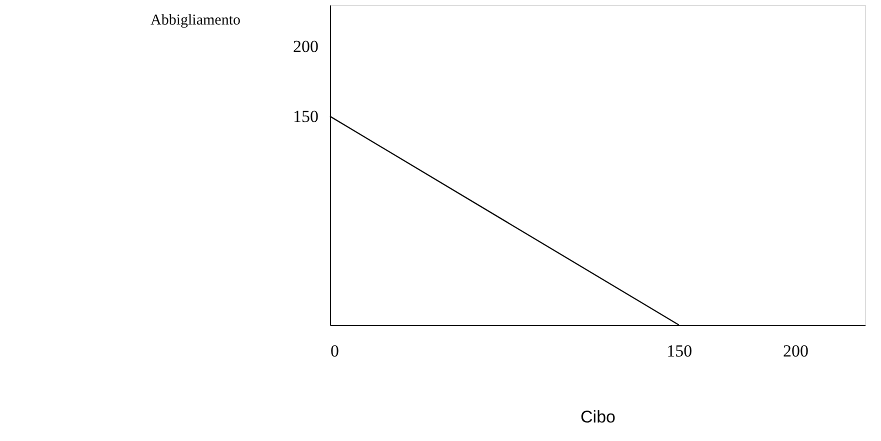 This screenshot has height=441, width=881. Describe the element at coordinates (795, 351) in the screenshot. I see `x-tick-label: 200` at that location.